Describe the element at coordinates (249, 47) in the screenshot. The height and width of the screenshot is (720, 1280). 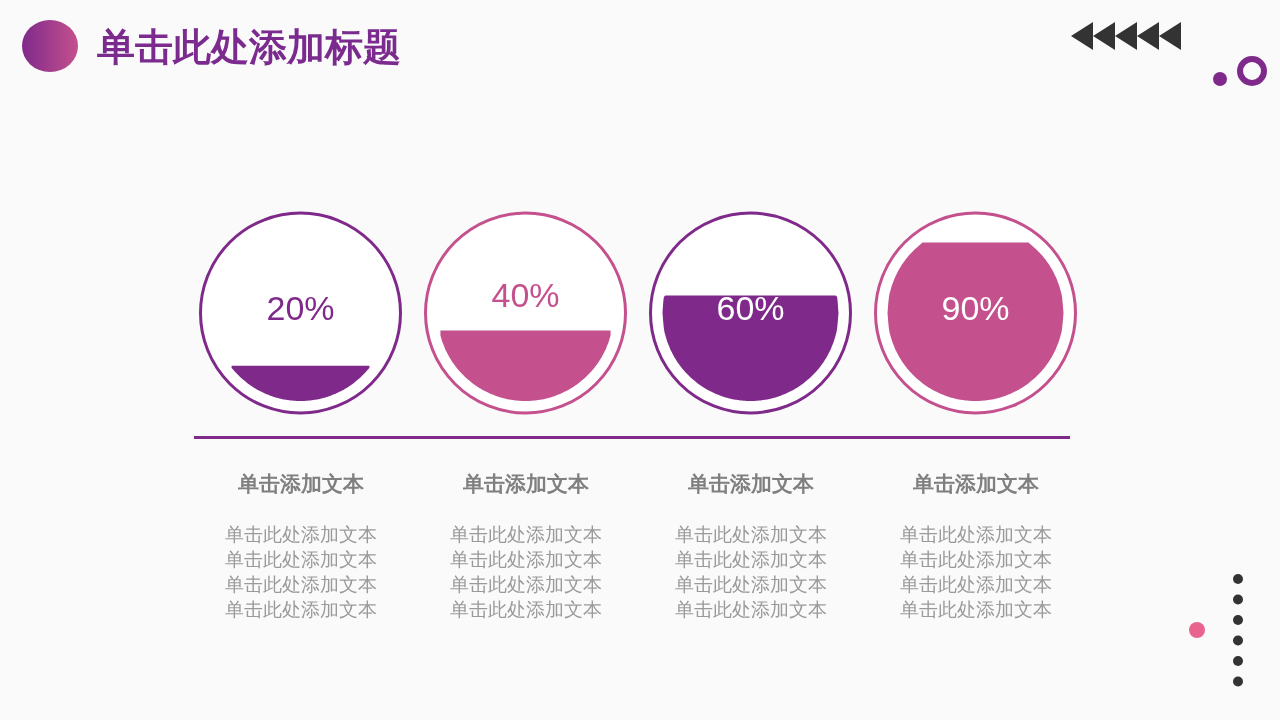
I see `text: 单击此处添加标题` at that location.